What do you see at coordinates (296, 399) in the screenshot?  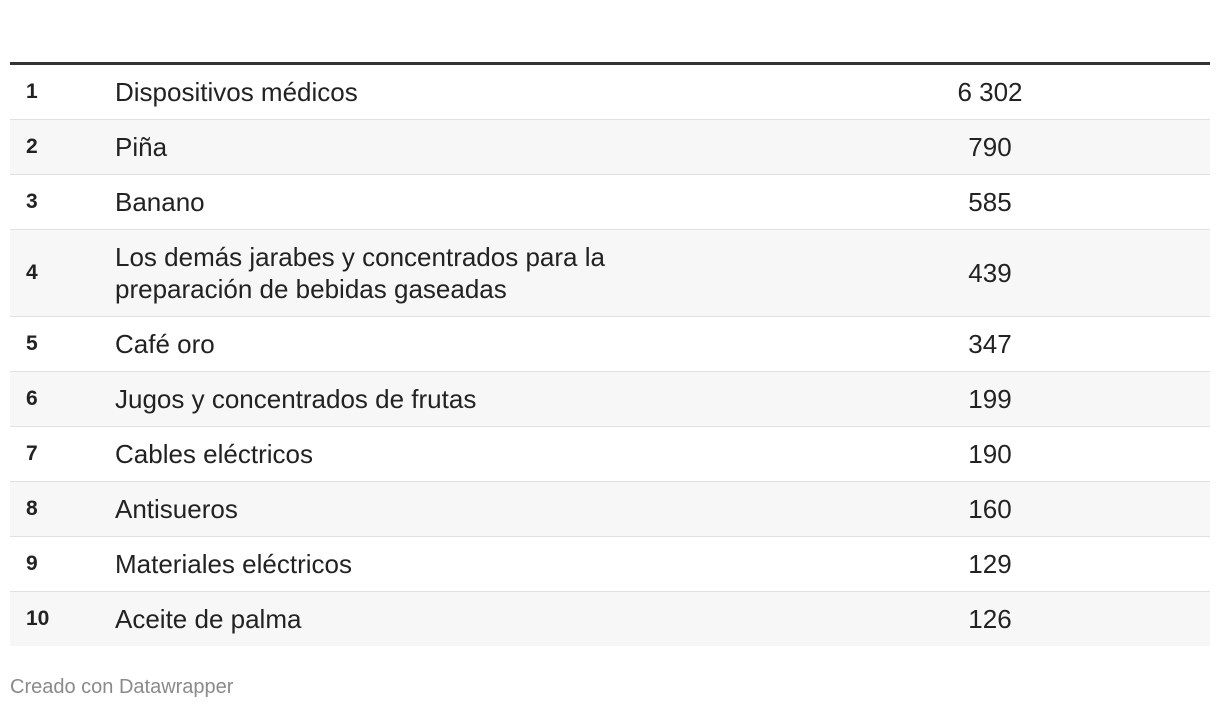 I see `product-cell: Jugos y concentrados de frutas` at bounding box center [296, 399].